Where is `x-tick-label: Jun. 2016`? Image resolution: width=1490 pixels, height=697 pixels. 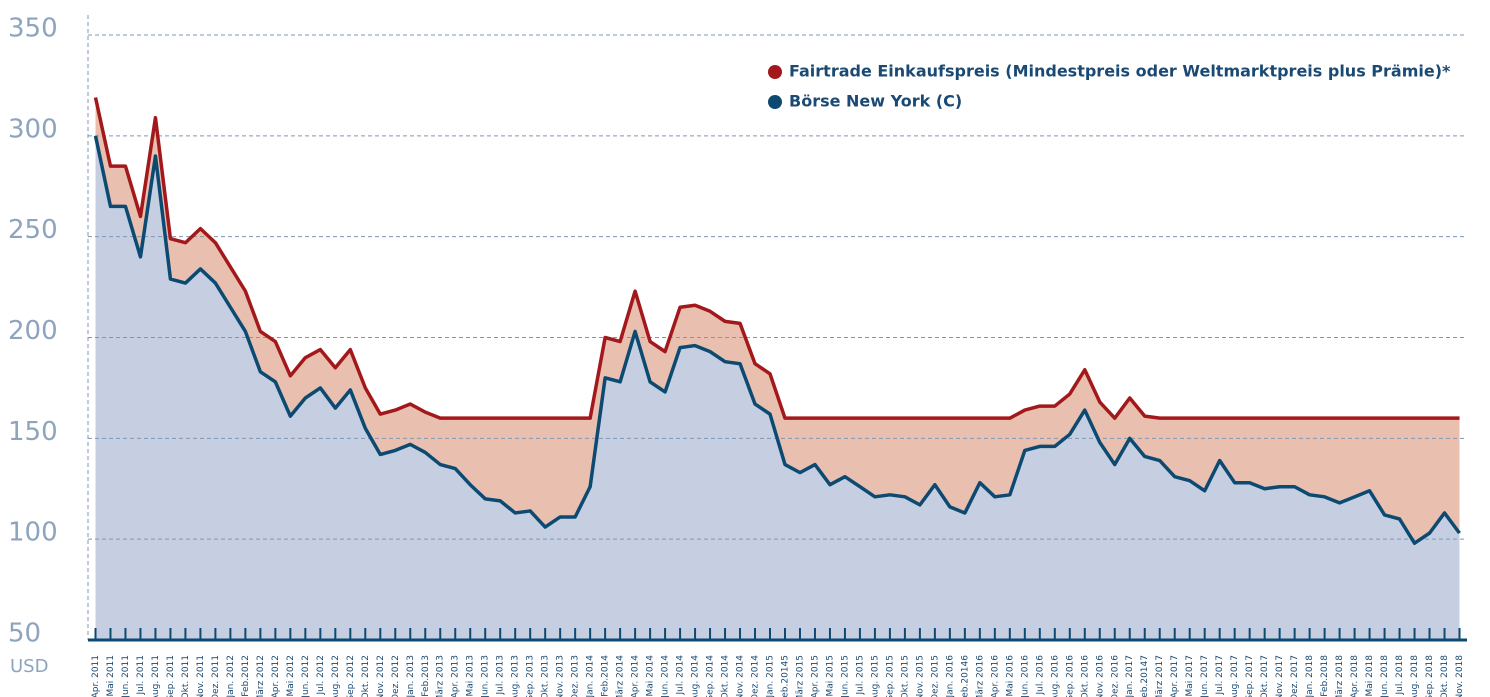
x-tick-label: Jun. 2016 is located at coordinates (1025, 676).